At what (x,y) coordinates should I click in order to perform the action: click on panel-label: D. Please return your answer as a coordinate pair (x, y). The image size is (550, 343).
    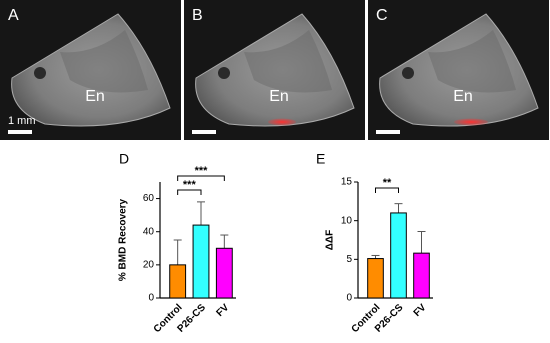
    Looking at the image, I should click on (124, 159).